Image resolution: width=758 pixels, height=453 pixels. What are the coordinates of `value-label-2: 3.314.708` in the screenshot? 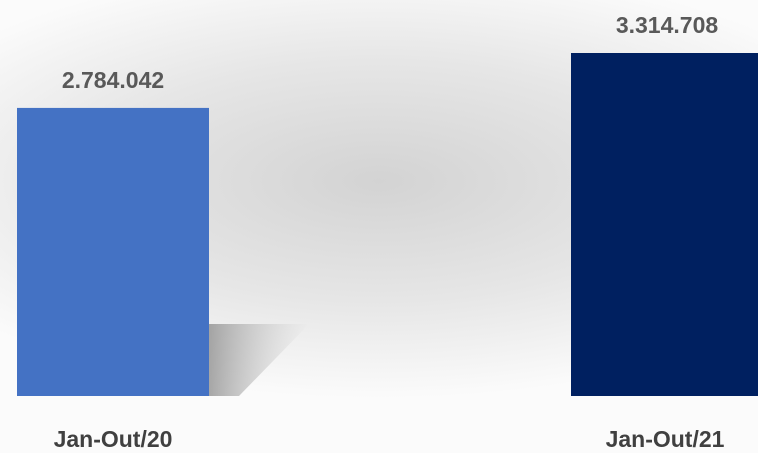 It's located at (667, 25).